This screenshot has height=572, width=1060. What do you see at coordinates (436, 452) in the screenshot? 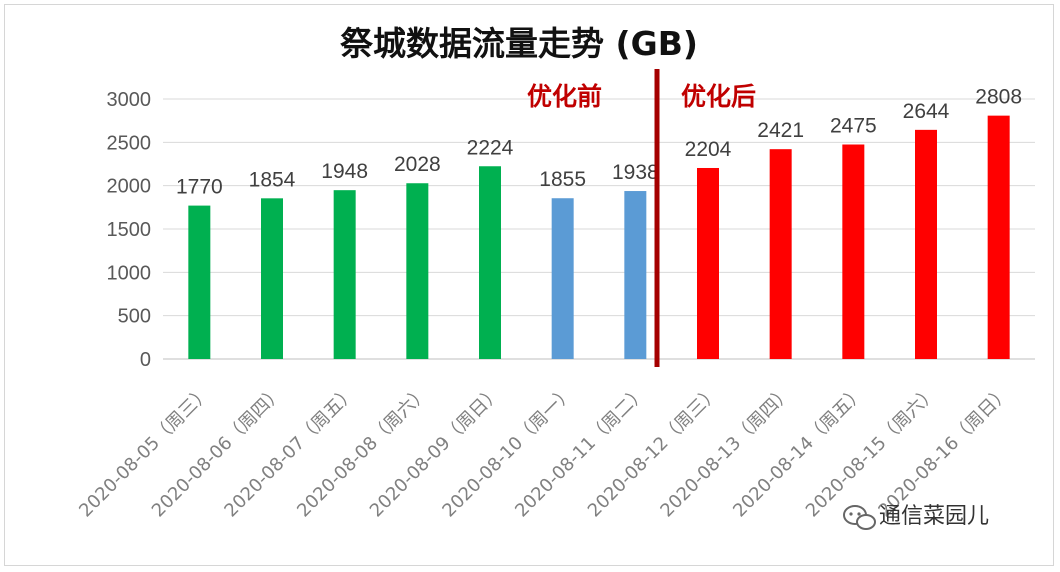
I see `x-tick-label: 2020-08-09（周日）` at bounding box center [436, 452].